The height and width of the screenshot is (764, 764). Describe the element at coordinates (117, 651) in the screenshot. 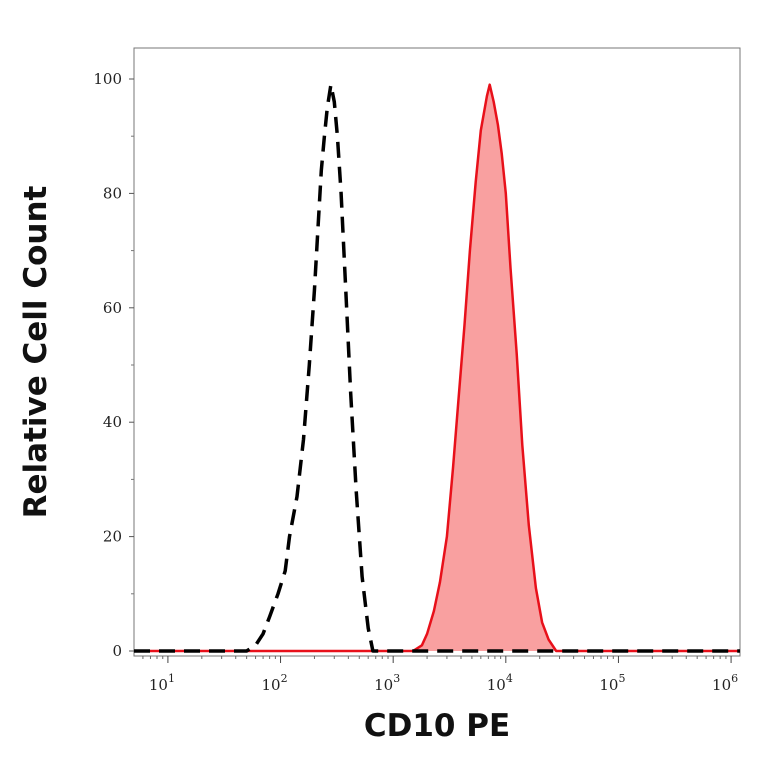

I see `y-tick-label: 0` at that location.